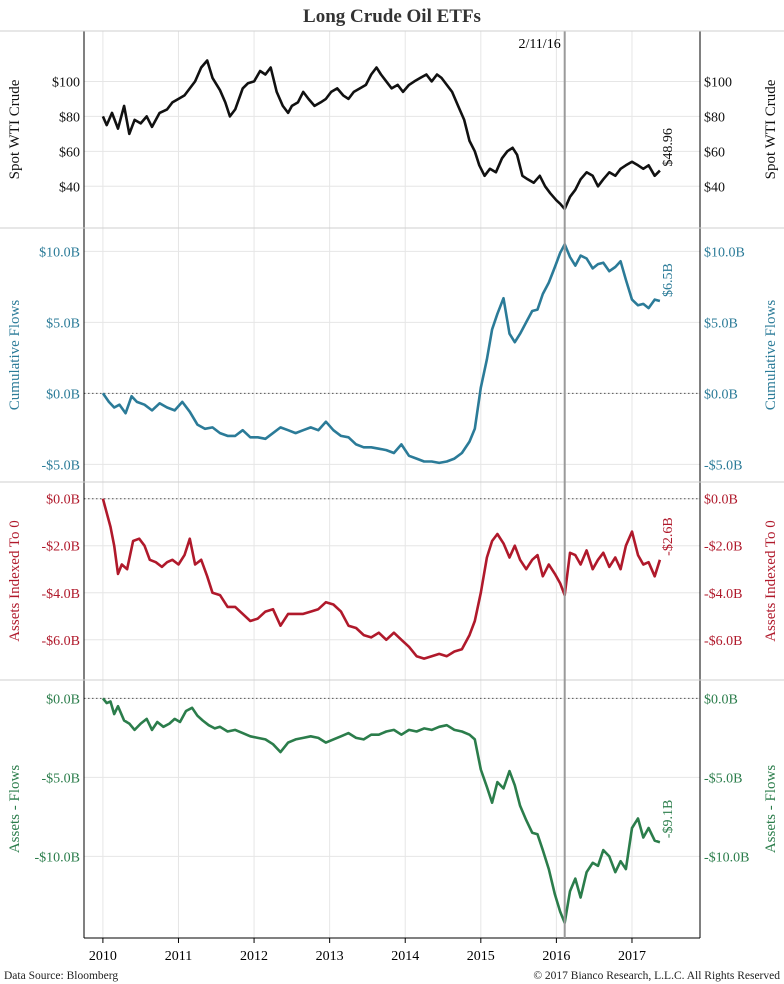 This screenshot has width=784, height=984. What do you see at coordinates (723, 465) in the screenshot?
I see `flows-y-tick-right: -$5.0B` at bounding box center [723, 465].